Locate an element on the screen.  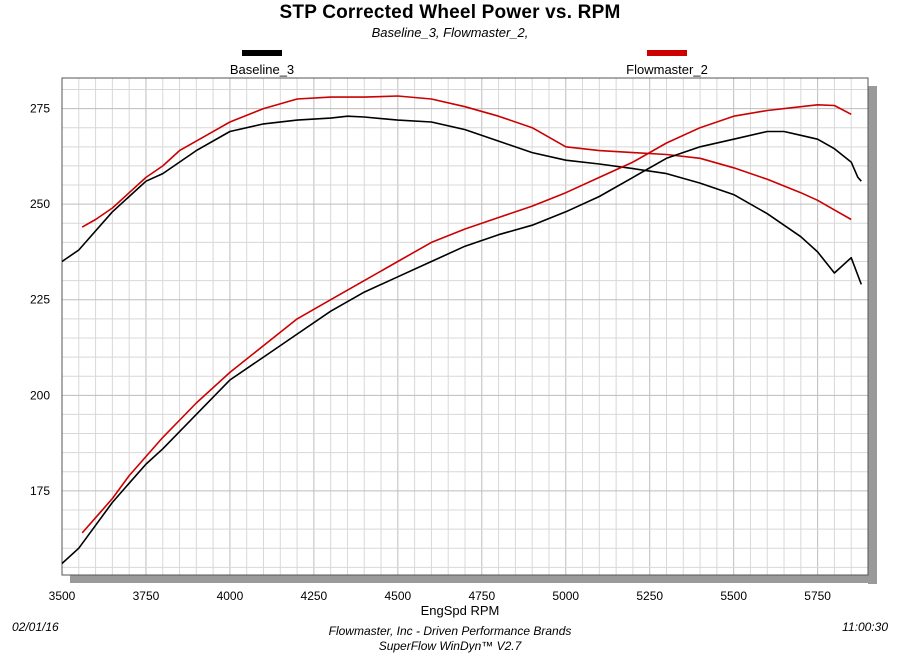
x-tick-label: 4500 is located at coordinates (397, 596).